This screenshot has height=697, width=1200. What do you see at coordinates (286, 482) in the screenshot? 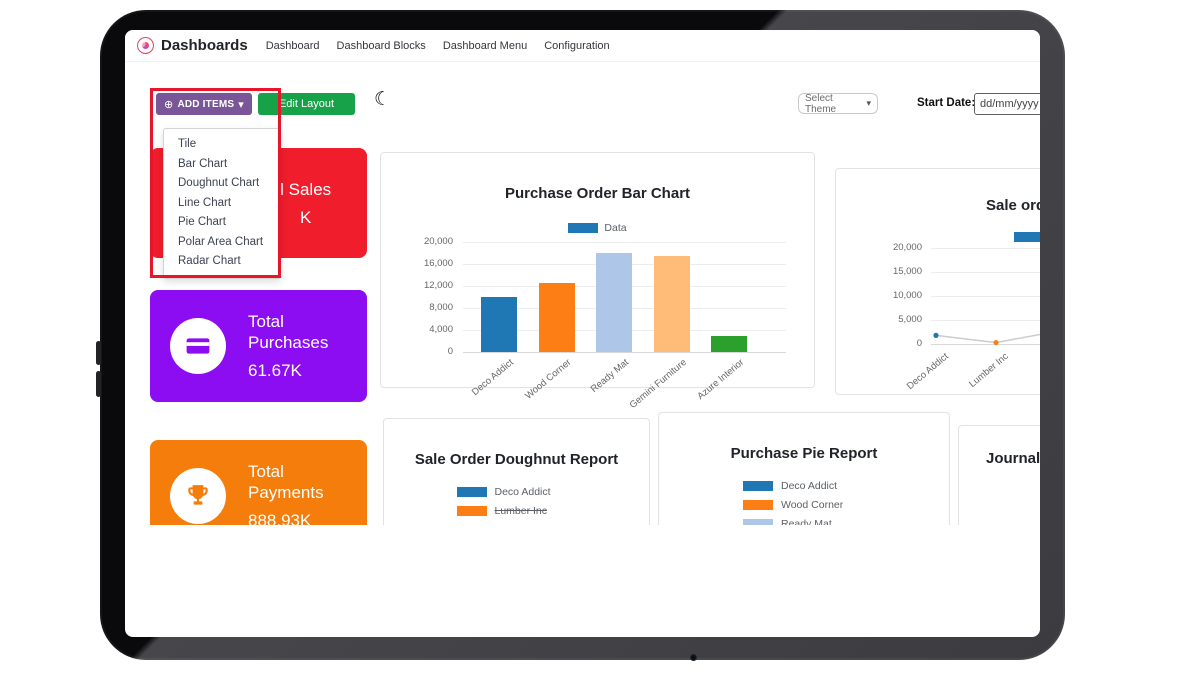
I see `tile-label: Total Payments` at bounding box center [286, 482].